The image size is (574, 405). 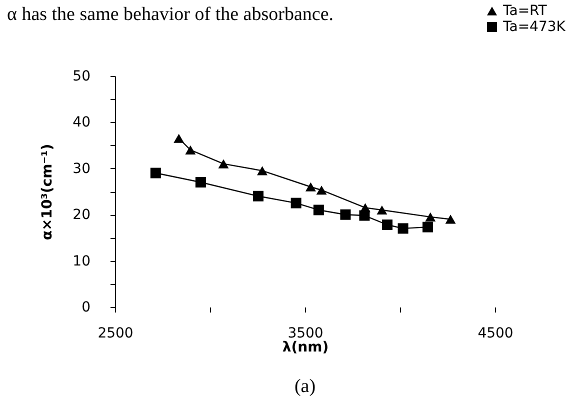 What do you see at coordinates (534, 27) in the screenshot?
I see `legend-label: Ta=473K` at bounding box center [534, 27].